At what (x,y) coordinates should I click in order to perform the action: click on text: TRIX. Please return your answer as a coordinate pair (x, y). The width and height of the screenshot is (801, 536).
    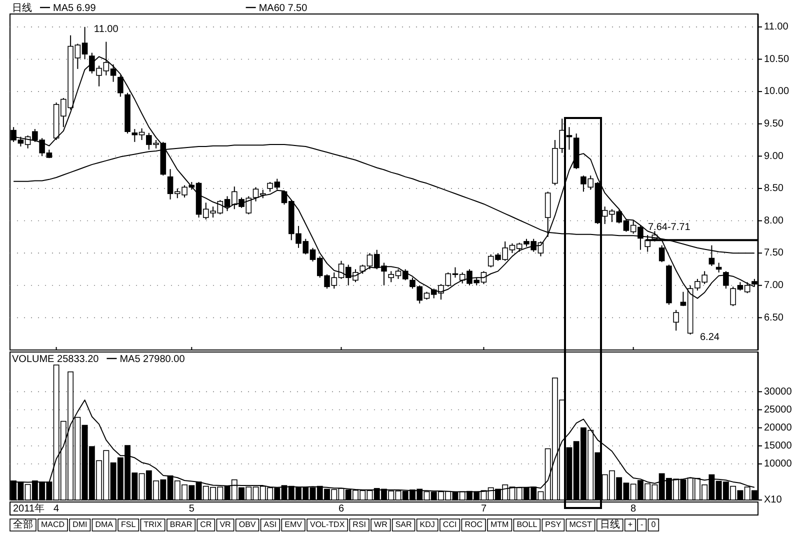
    Looking at the image, I should click on (153, 525).